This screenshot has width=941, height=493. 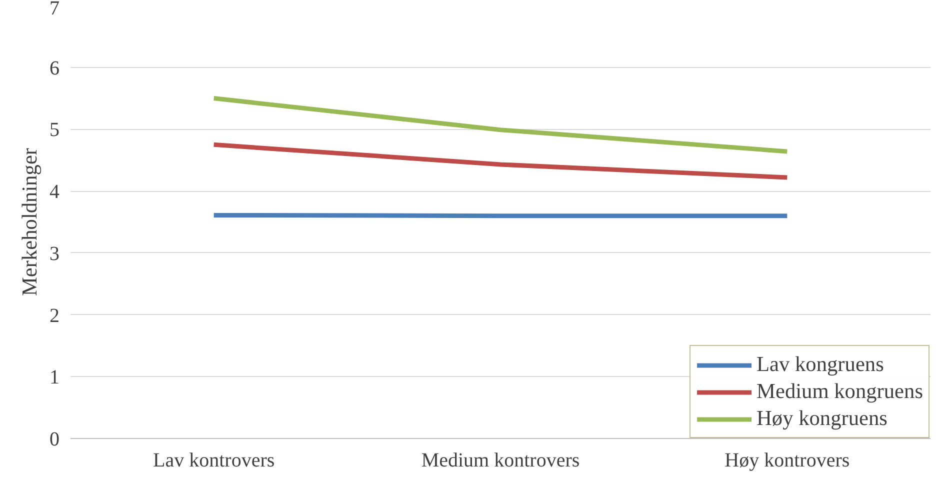 I want to click on y-tick-label: 1, so click(x=55, y=377).